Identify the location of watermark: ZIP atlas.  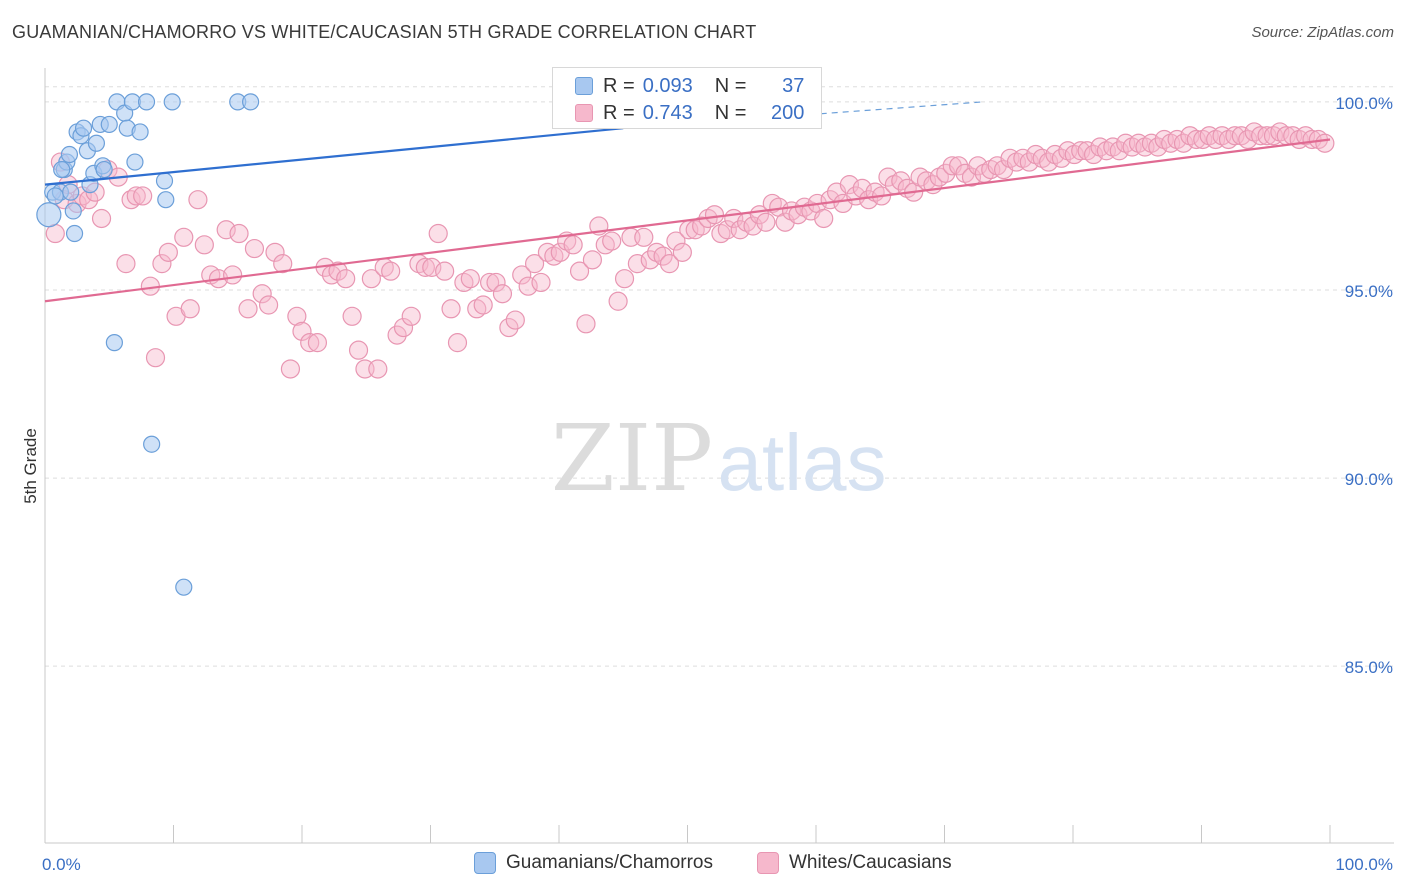
(719, 458).